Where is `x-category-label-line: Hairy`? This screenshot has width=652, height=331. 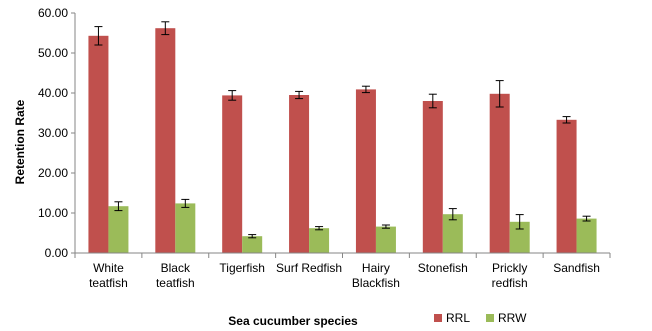
x-category-label-line: Hairy is located at coordinates (376, 268).